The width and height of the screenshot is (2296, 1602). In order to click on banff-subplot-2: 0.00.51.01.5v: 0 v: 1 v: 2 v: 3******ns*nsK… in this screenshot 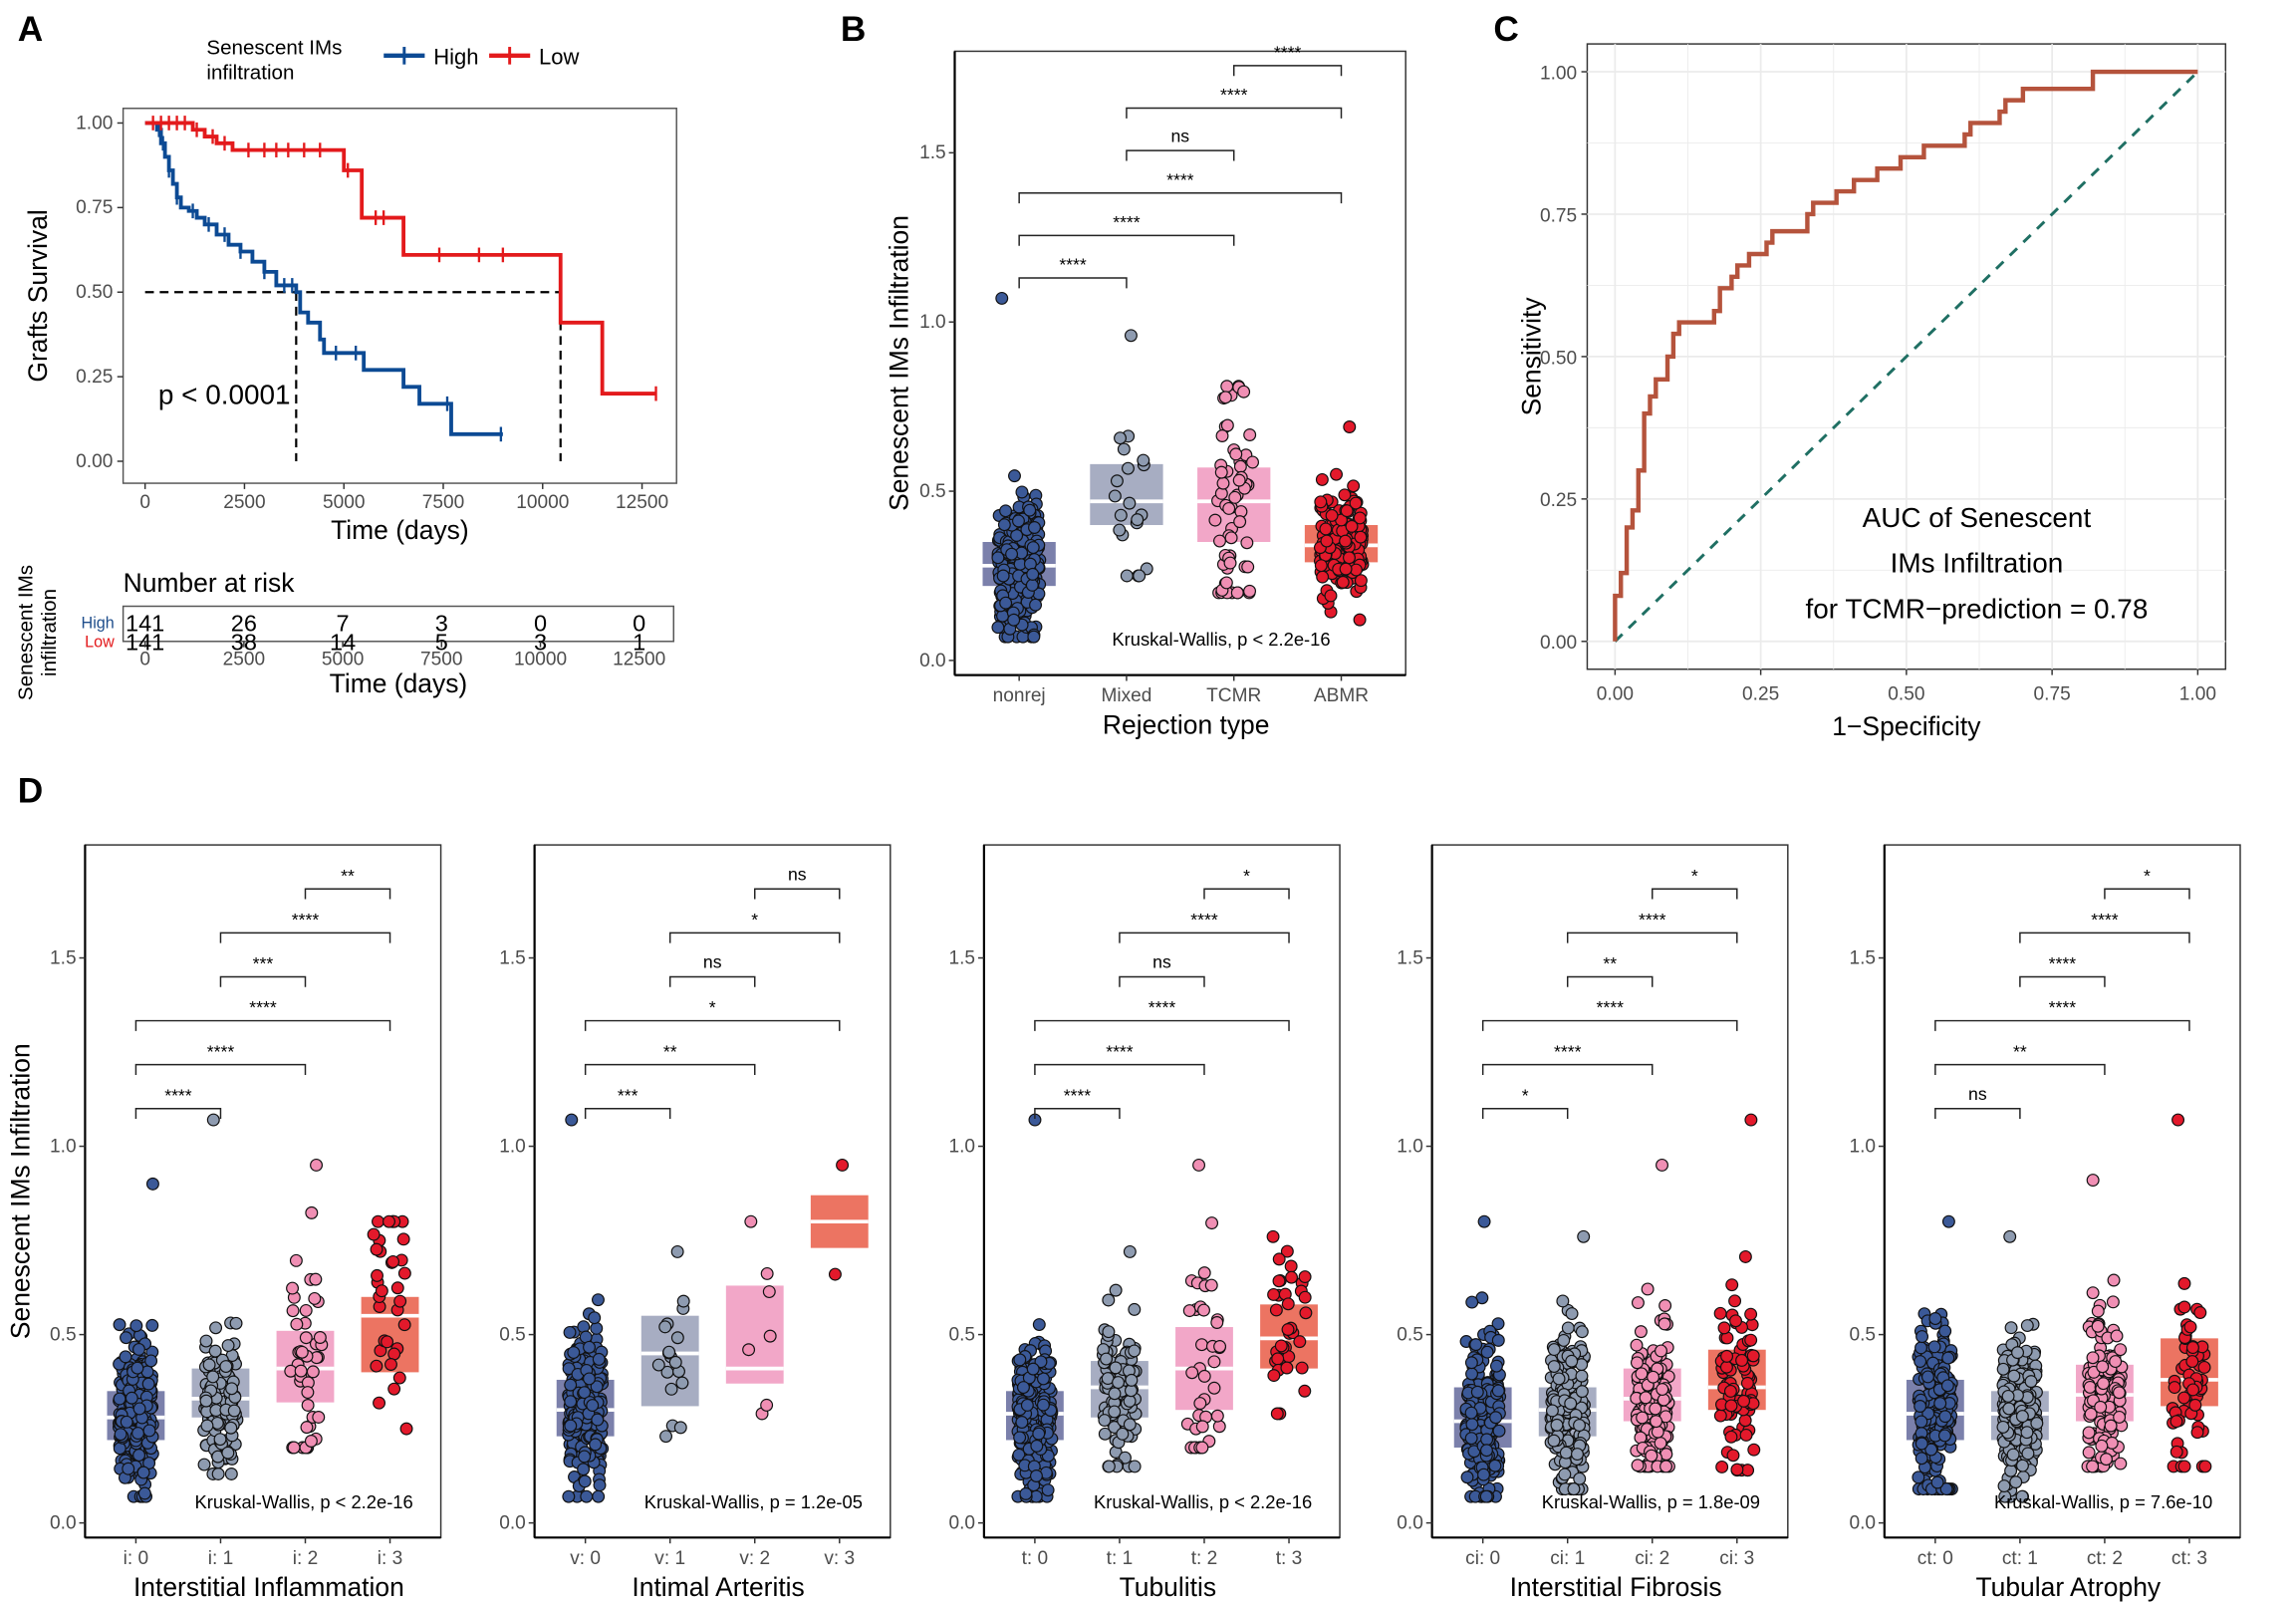, I will do `click(696, 1223)`.